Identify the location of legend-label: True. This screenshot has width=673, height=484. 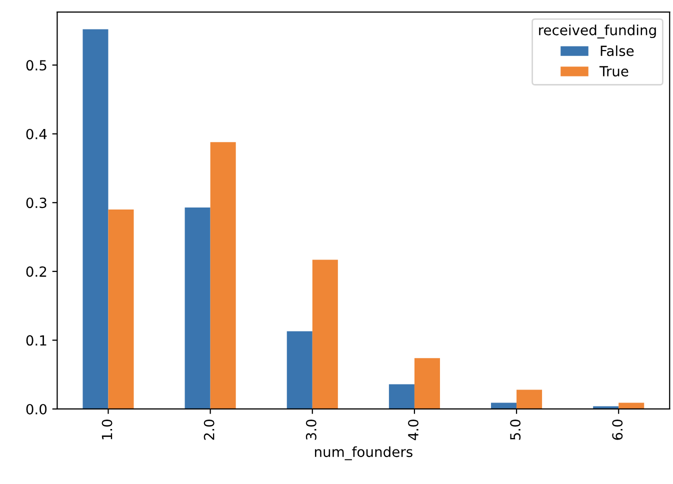
(613, 71).